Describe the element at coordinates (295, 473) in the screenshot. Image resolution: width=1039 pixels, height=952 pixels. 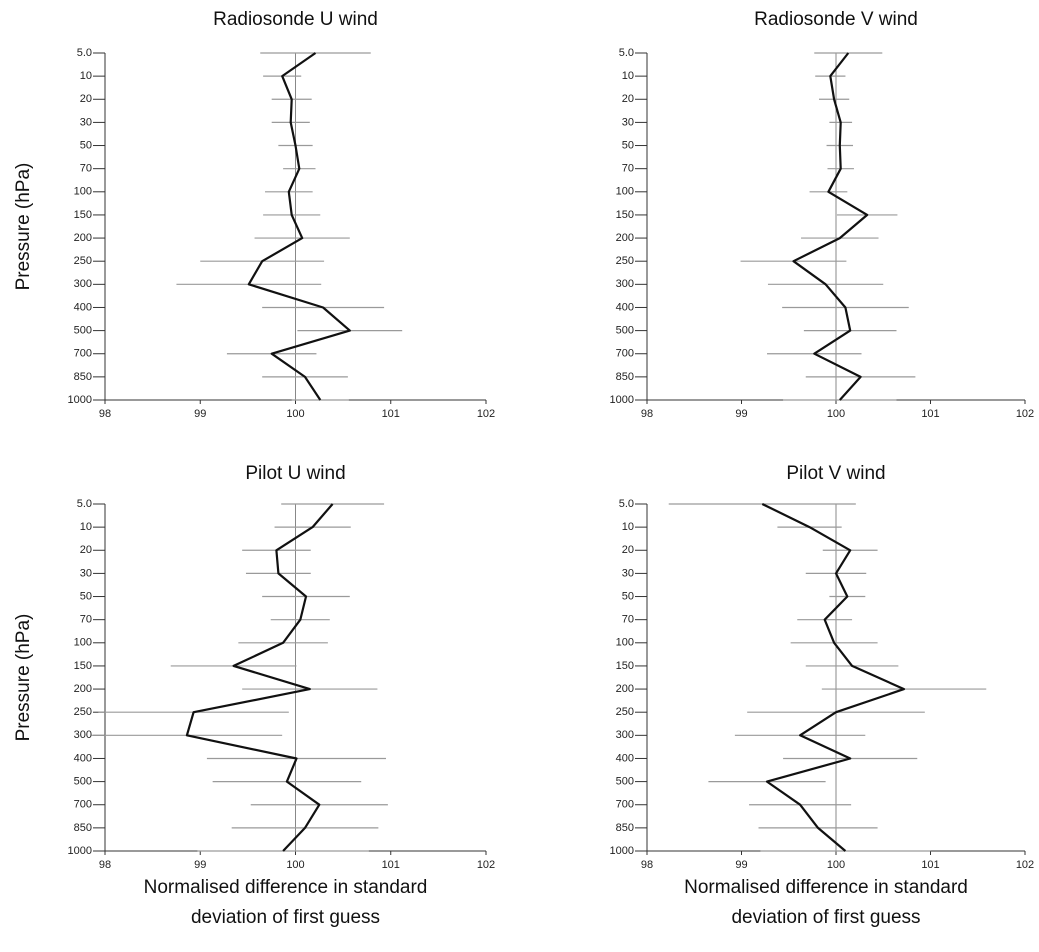
I see `chart-title: Pilot U wind` at that location.